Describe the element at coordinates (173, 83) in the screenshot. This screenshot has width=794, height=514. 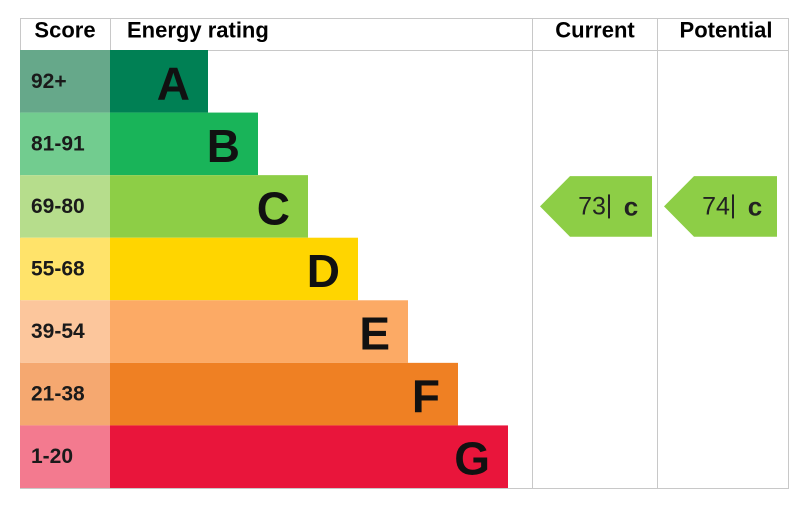
I see `band-letter: A` at that location.